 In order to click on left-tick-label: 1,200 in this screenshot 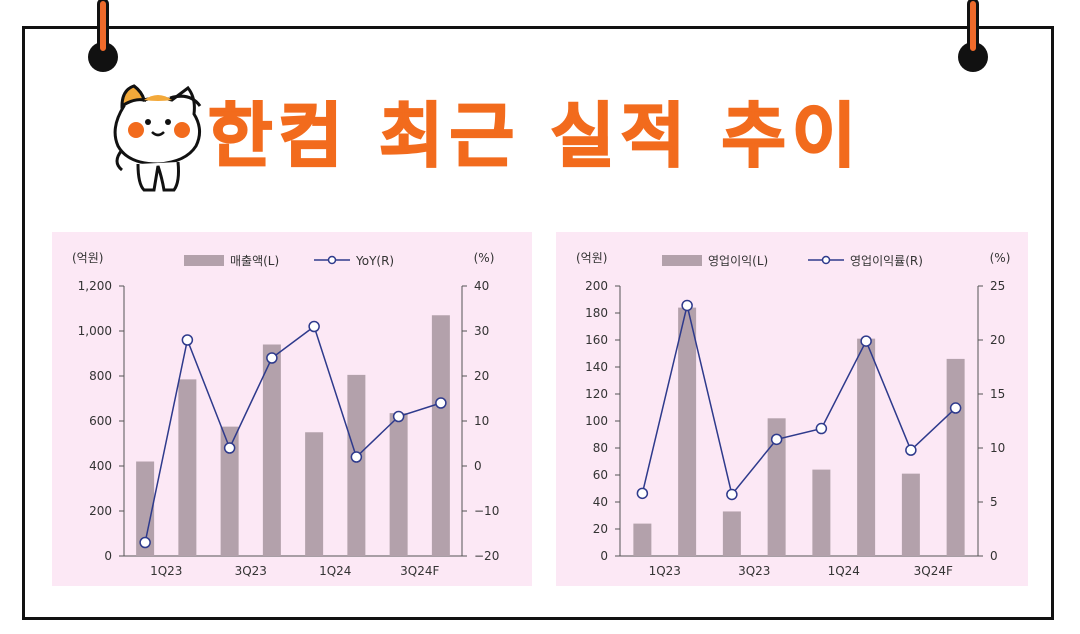, I will do `click(95, 286)`.